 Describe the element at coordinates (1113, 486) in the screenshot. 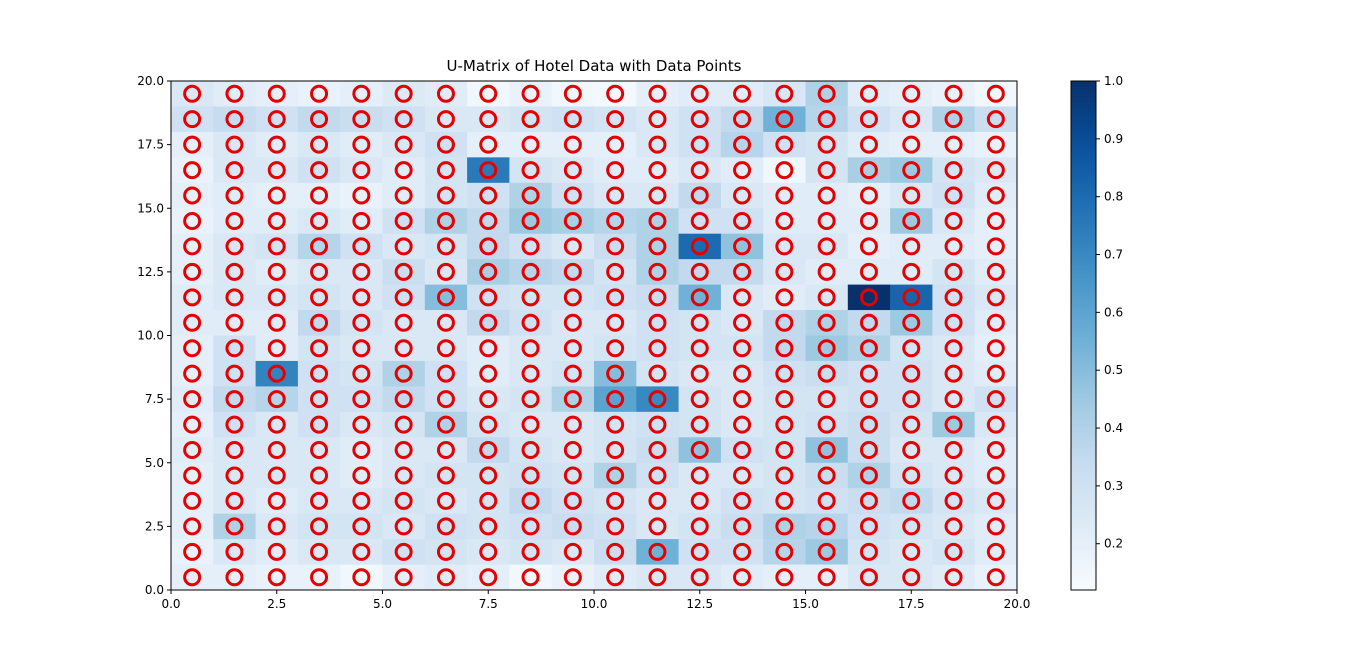

I see `colorbar-tick-label: 0.3` at that location.